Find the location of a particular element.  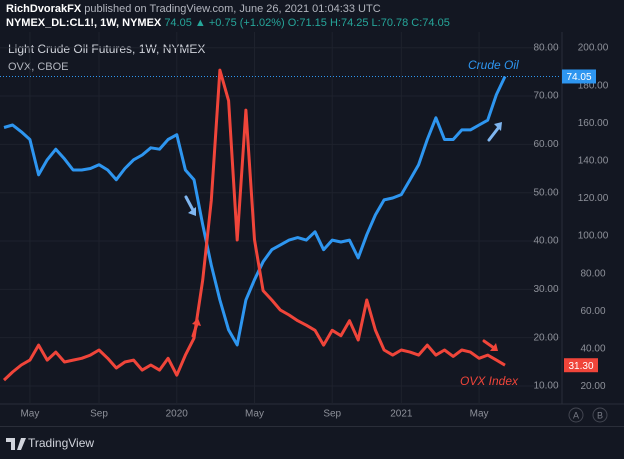

change: ▲ +0.75 (+1.02%) is located at coordinates (239, 23).